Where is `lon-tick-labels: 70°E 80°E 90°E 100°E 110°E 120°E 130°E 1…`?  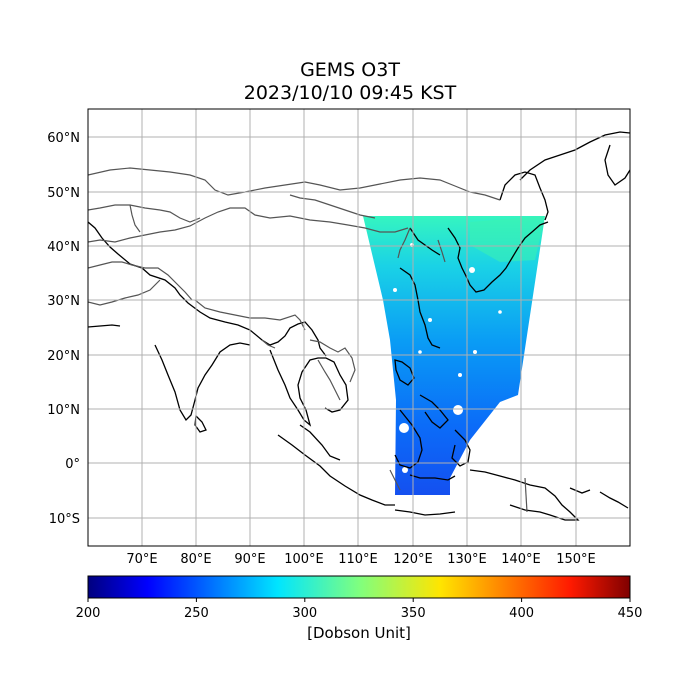 lon-tick-labels: 70°E 80°E 90°E 100°E 110°E 120°E 130°E 1… is located at coordinates (360, 559).